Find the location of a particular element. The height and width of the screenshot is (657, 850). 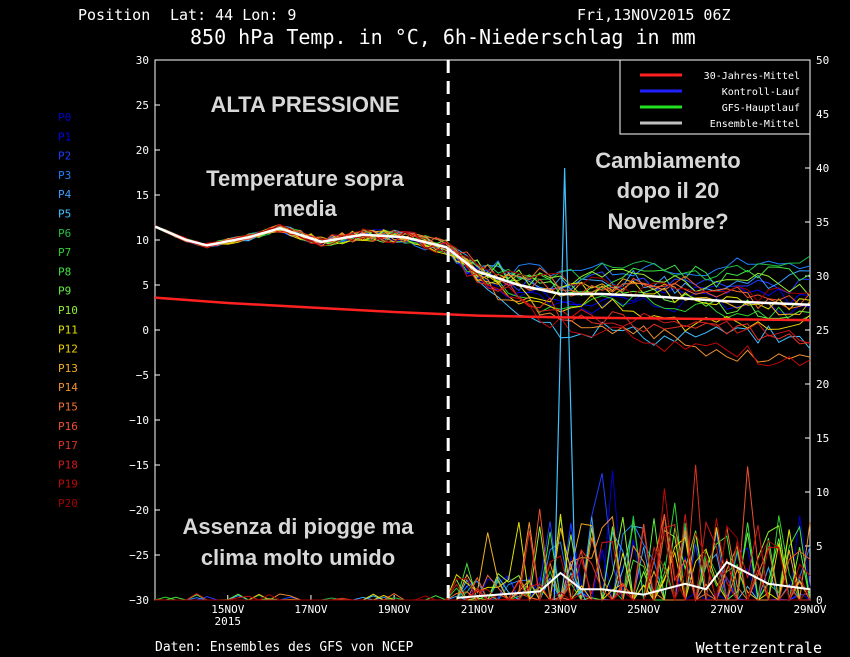

brand-label: Wetterzentrale is located at coordinates (759, 648).